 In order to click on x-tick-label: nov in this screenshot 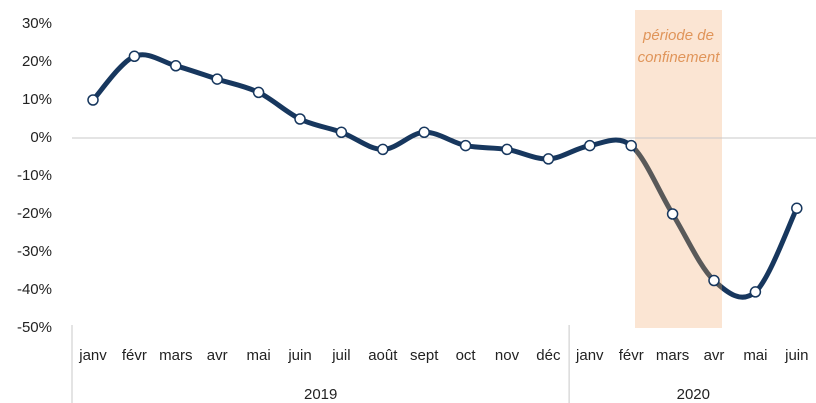, I will do `click(507, 355)`.